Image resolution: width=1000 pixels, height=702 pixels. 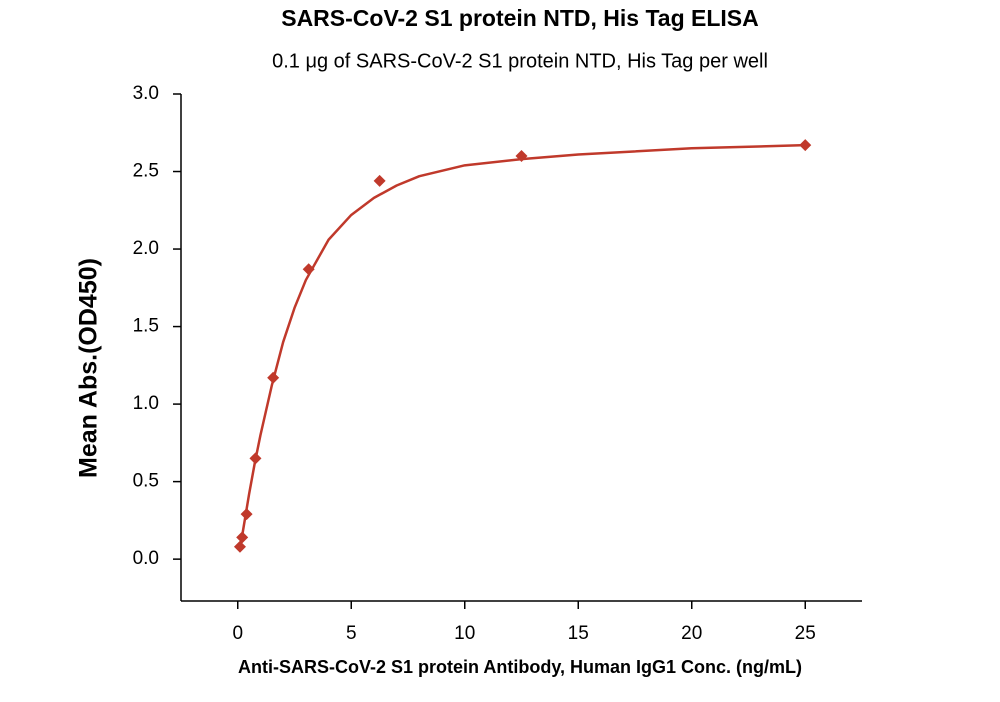 What do you see at coordinates (805, 633) in the screenshot?
I see `x-tick-label: 25` at bounding box center [805, 633].